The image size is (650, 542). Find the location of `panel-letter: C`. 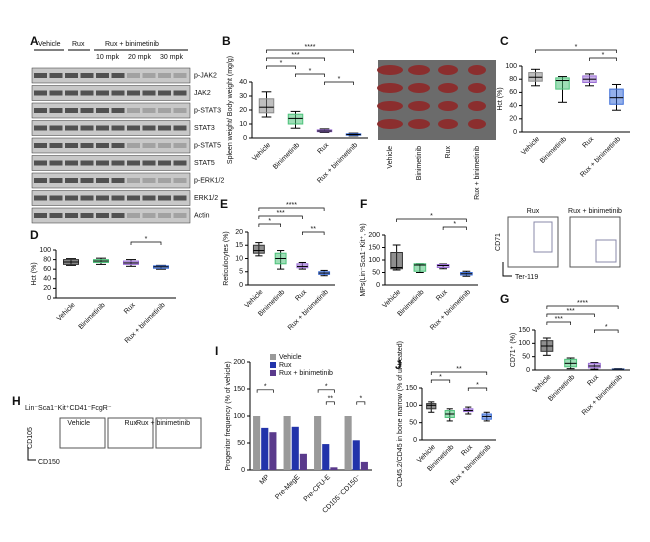

panel-letter: C is located at coordinates (504, 41).